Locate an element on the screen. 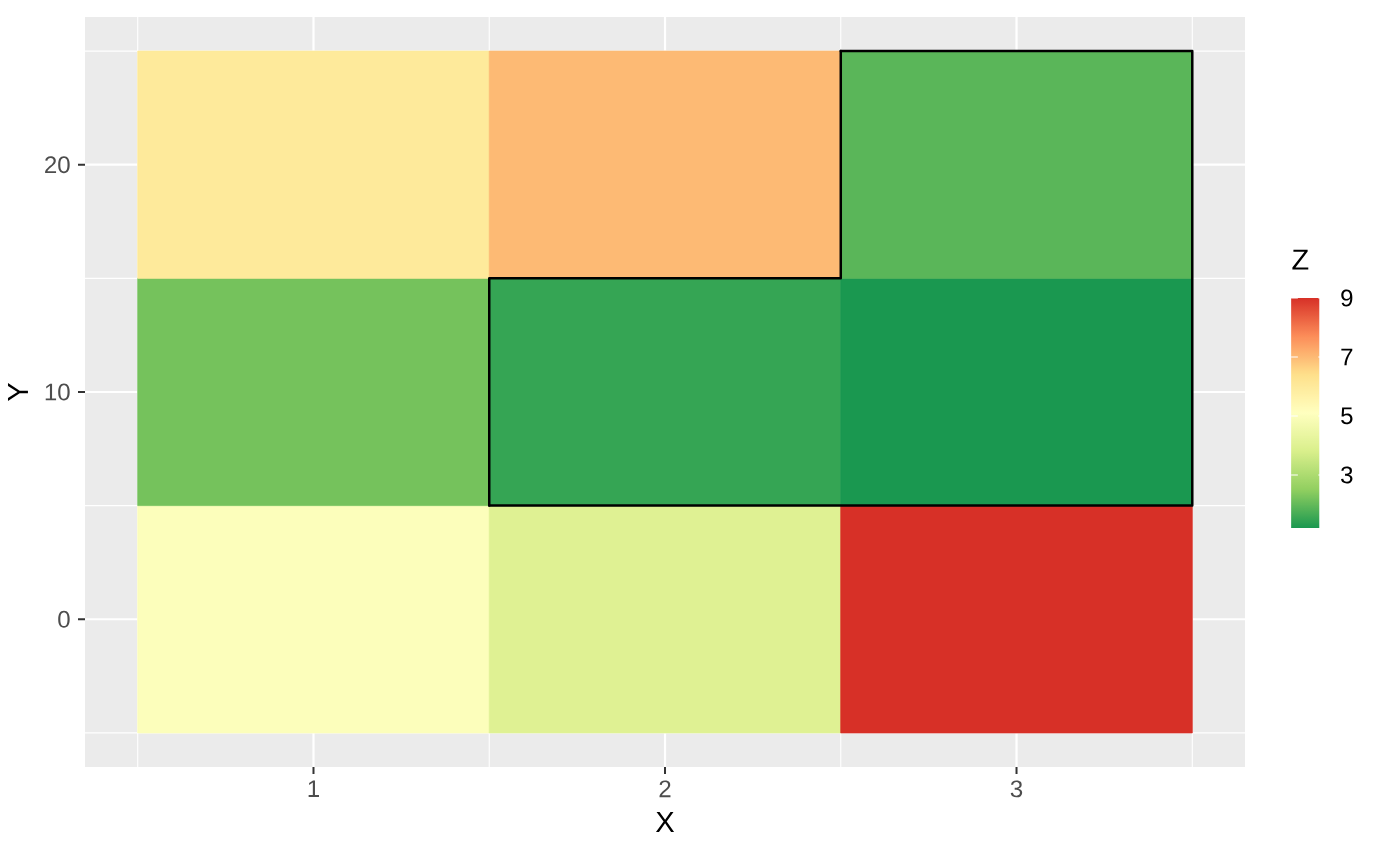 Image resolution: width=1386 pixels, height=854 pixels. y-tick-label: 20 is located at coordinates (57, 165).